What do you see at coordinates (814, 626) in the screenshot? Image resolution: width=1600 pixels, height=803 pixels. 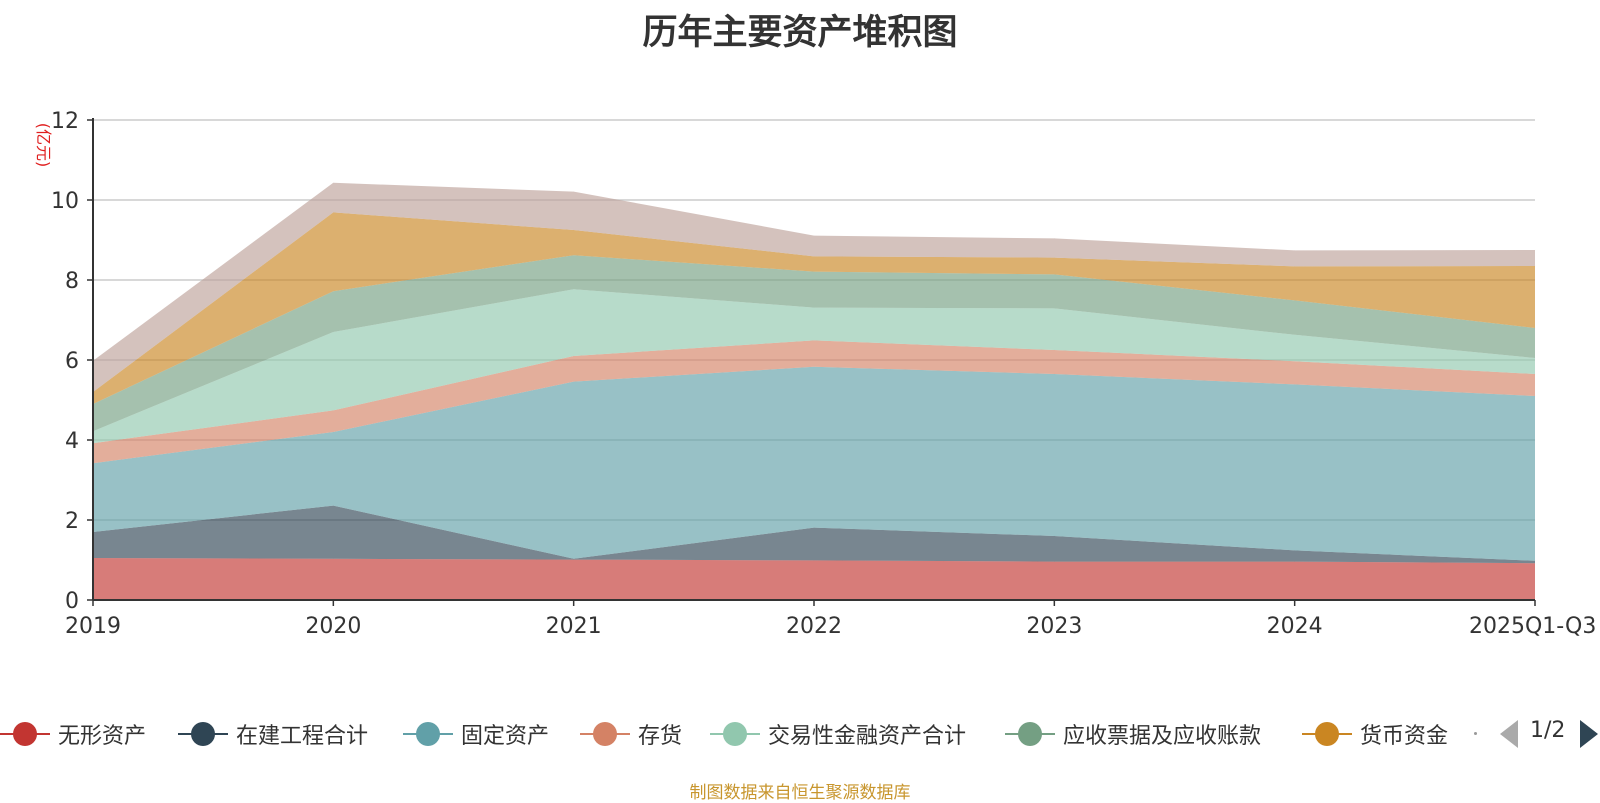 I see `x-tick-label: 2022` at bounding box center [814, 626].